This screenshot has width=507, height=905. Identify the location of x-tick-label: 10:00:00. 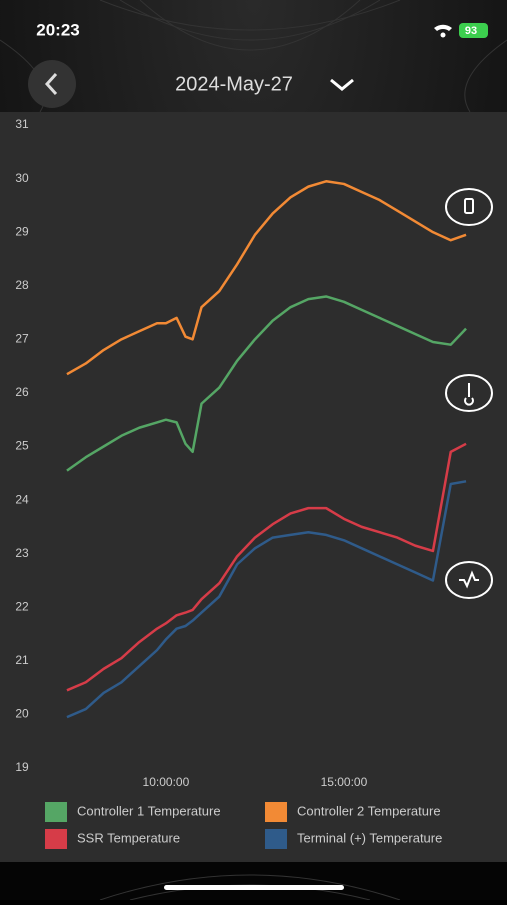
(166, 782).